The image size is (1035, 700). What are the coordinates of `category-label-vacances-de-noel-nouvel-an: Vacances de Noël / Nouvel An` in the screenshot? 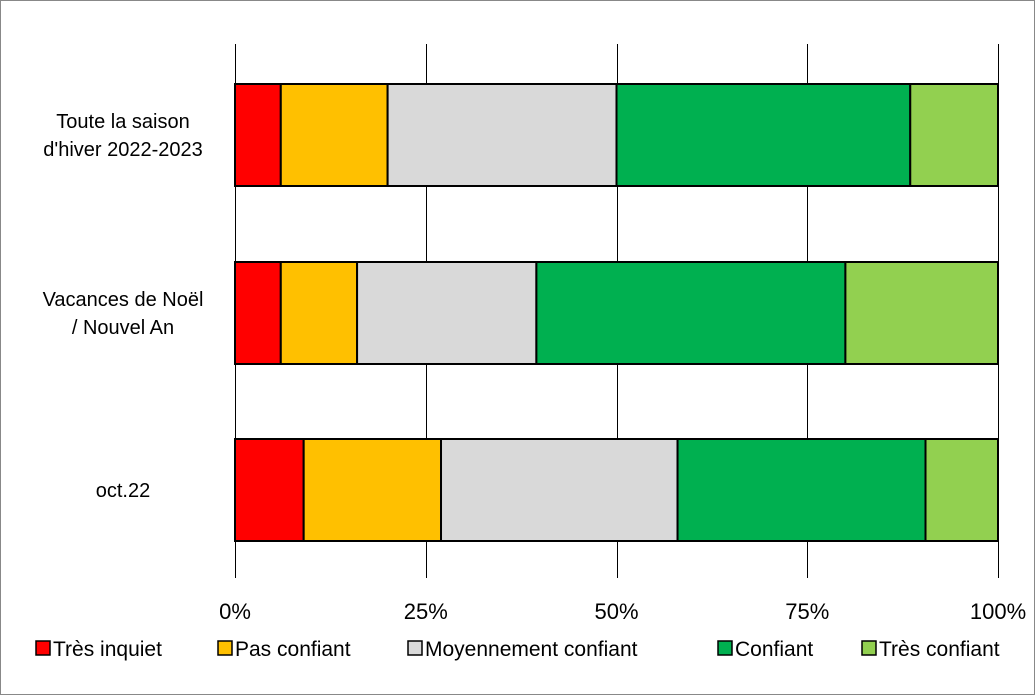 It's located at (123, 314).